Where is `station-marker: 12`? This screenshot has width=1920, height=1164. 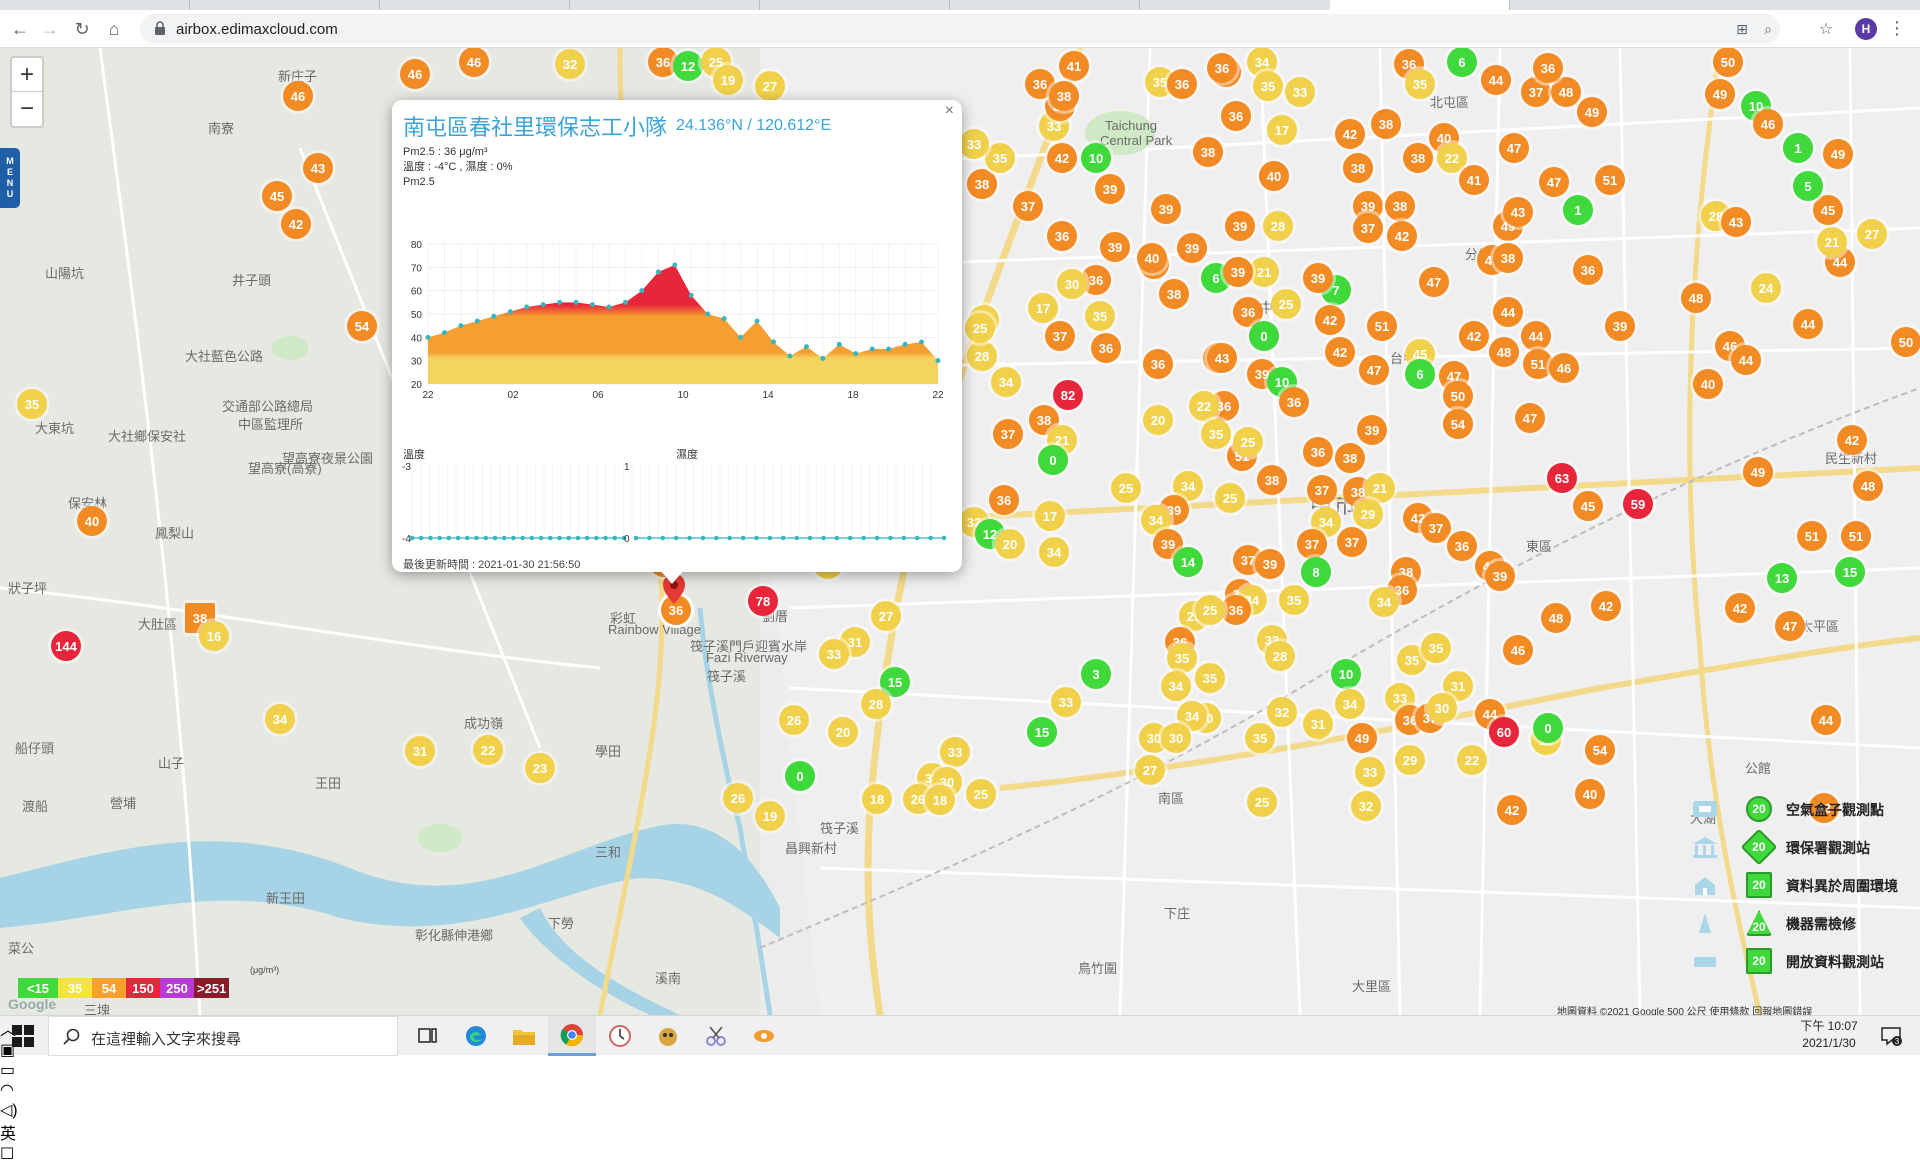 station-marker: 12 is located at coordinates (688, 66).